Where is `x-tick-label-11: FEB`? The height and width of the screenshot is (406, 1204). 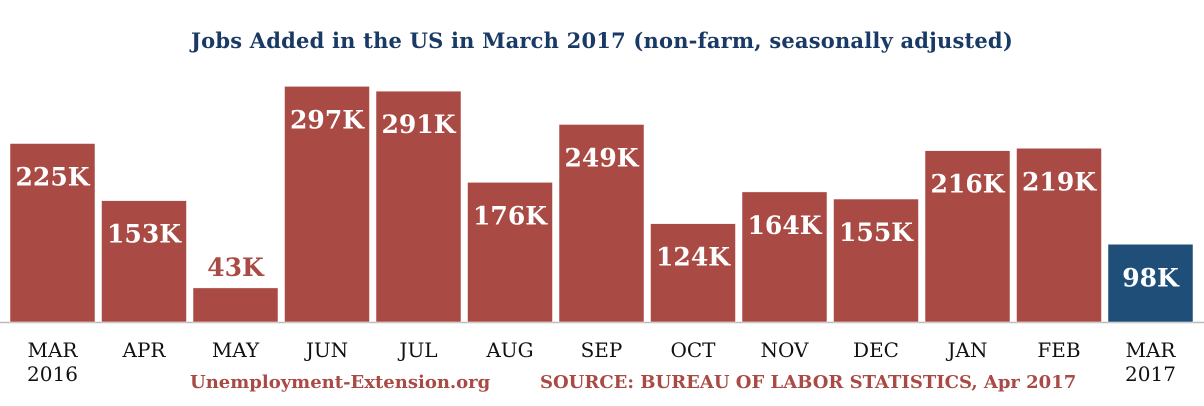
x-tick-label-11: FEB is located at coordinates (1058, 350).